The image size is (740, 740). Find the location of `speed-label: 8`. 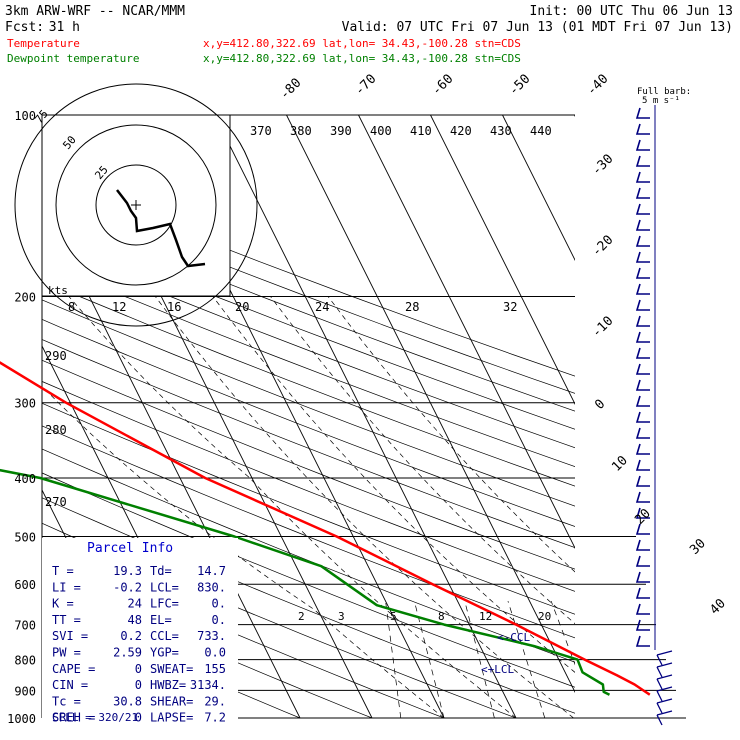

speed-label: 8 is located at coordinates (71, 307).